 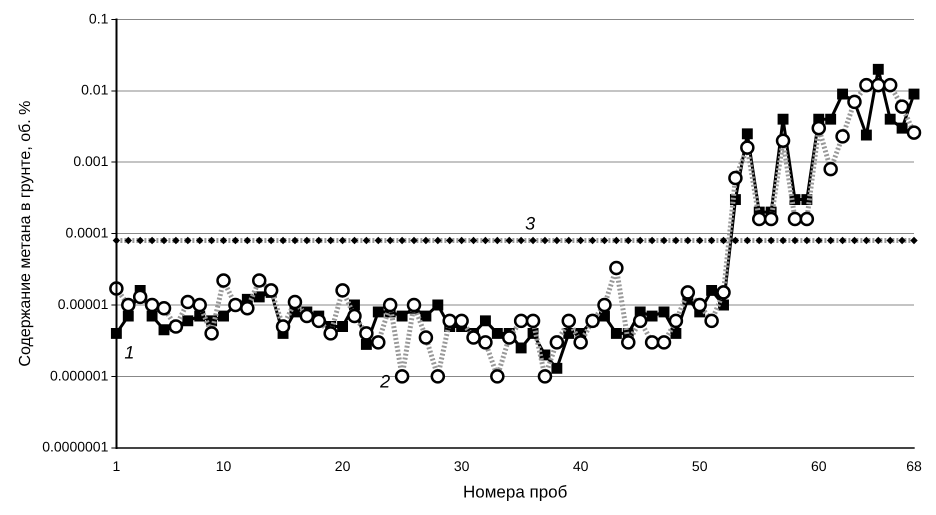 I want to click on y-tick-label: 0.01, so click(x=95, y=90).